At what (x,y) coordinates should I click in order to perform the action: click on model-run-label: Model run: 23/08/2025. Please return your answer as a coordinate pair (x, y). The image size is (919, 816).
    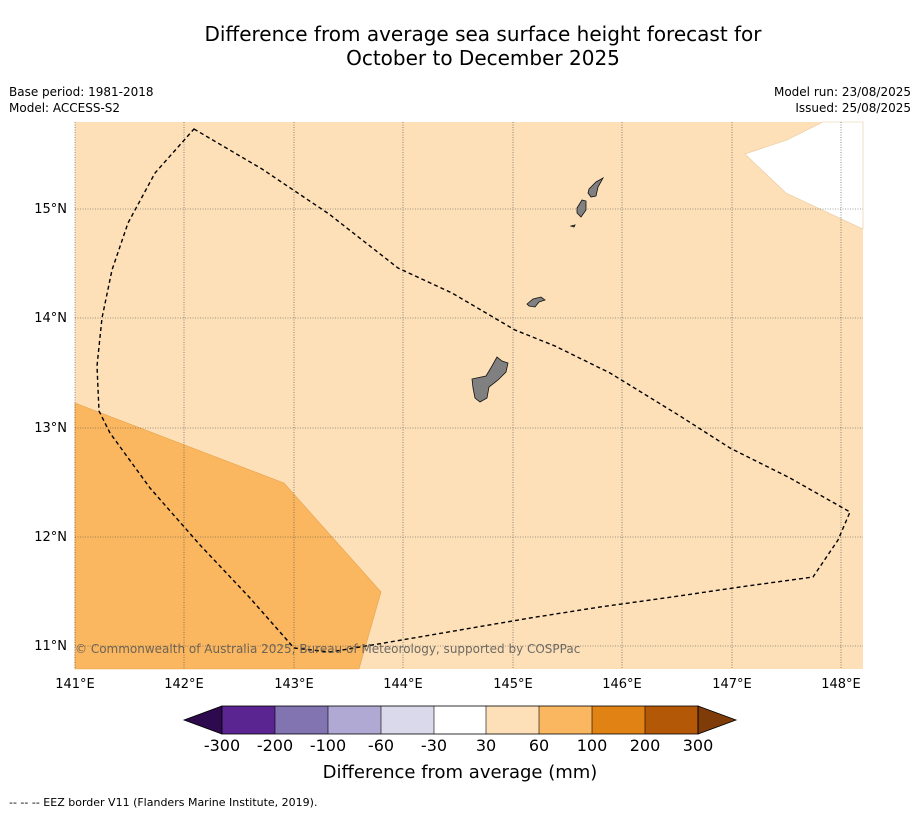
    Looking at the image, I should click on (842, 92).